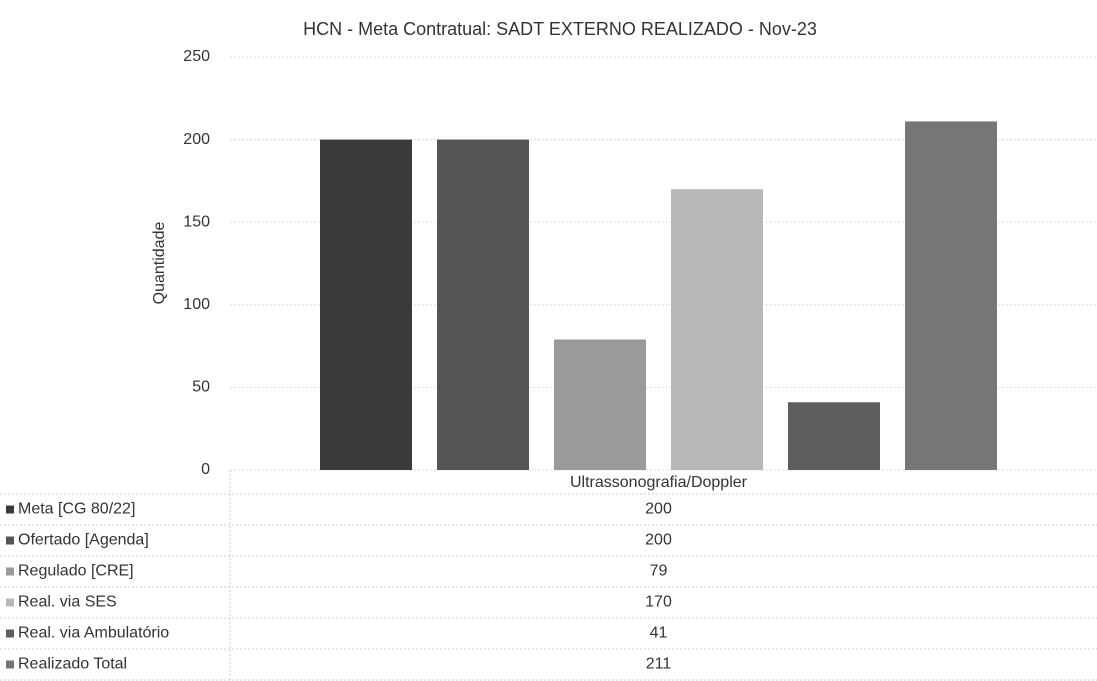 The width and height of the screenshot is (1097, 681). I want to click on legend-label: Meta [CG 80/22], so click(76, 509).